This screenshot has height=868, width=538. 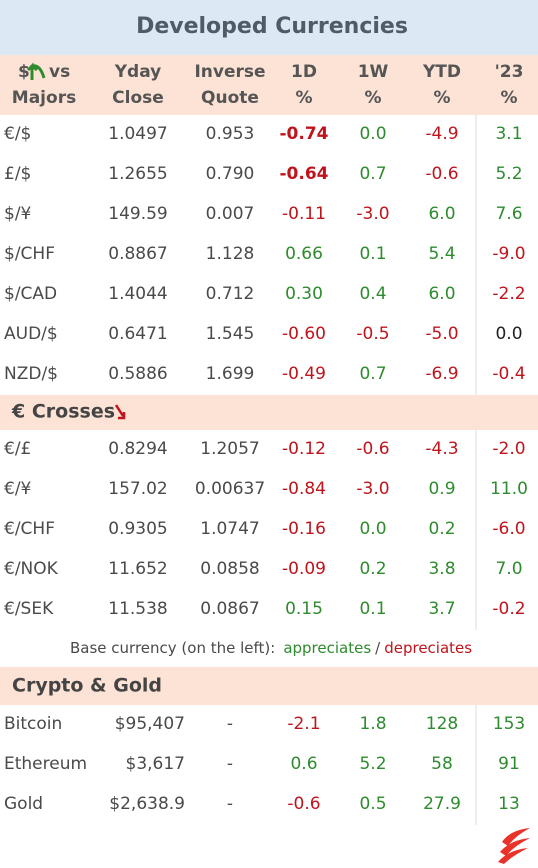 What do you see at coordinates (230, 334) in the screenshot?
I see `cell-value: 1.545` at bounding box center [230, 334].